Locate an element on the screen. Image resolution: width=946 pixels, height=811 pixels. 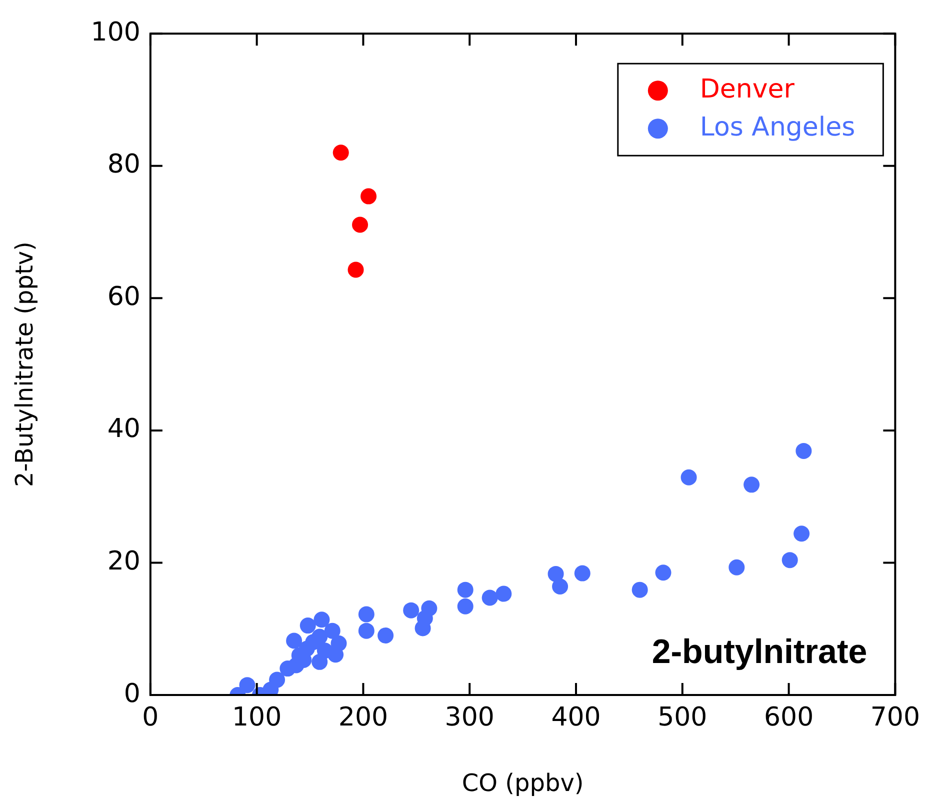
x-tick-label: 300 is located at coordinates (469, 717).